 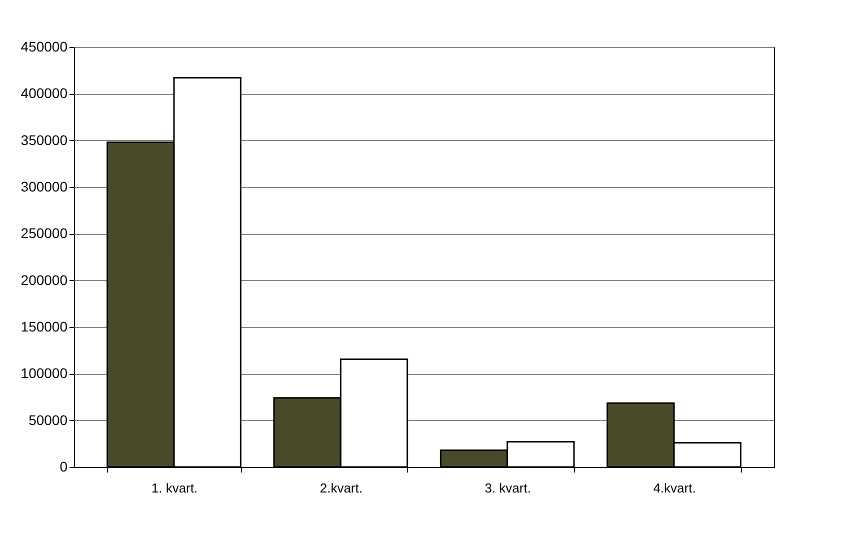 What do you see at coordinates (48, 420) in the screenshot?
I see `y-tick-label: 50000` at bounding box center [48, 420].